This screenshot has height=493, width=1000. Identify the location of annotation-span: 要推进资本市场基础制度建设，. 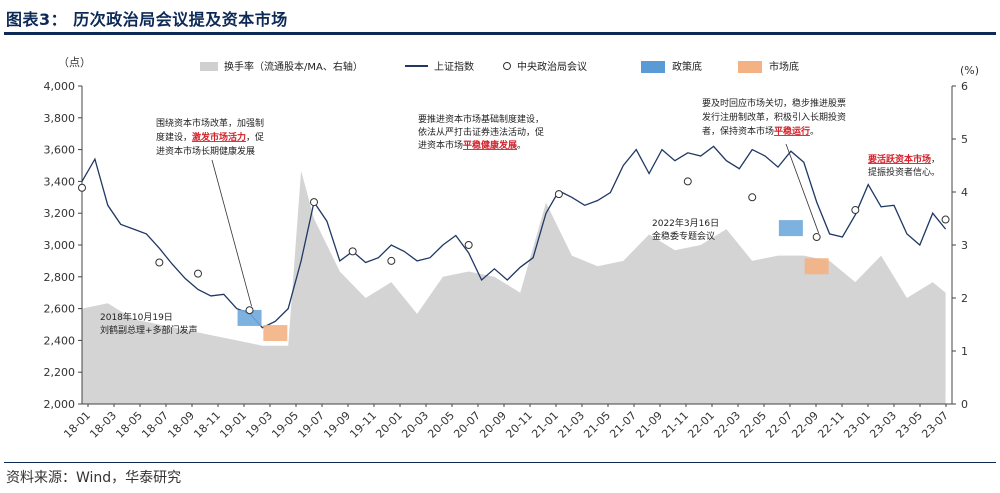
(481, 119).